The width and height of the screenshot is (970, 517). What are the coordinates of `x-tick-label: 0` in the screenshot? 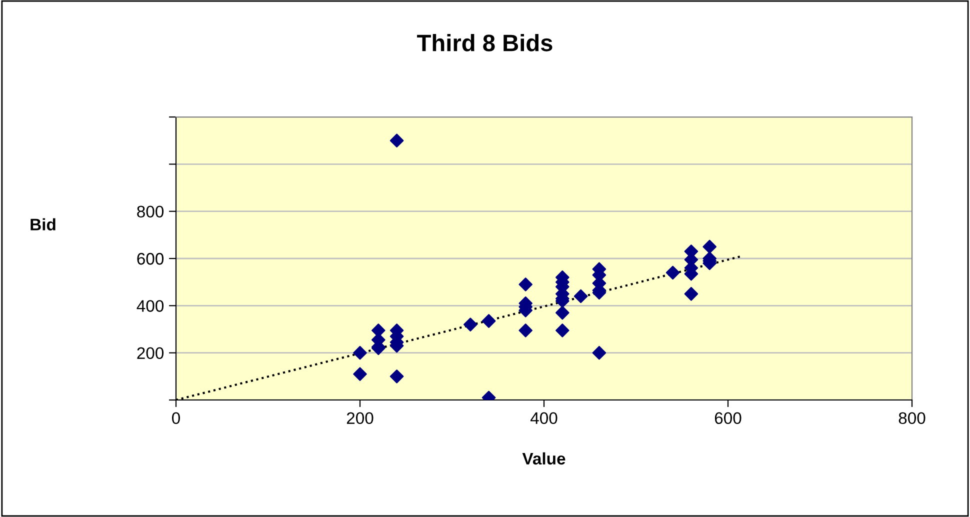 It's located at (176, 418).